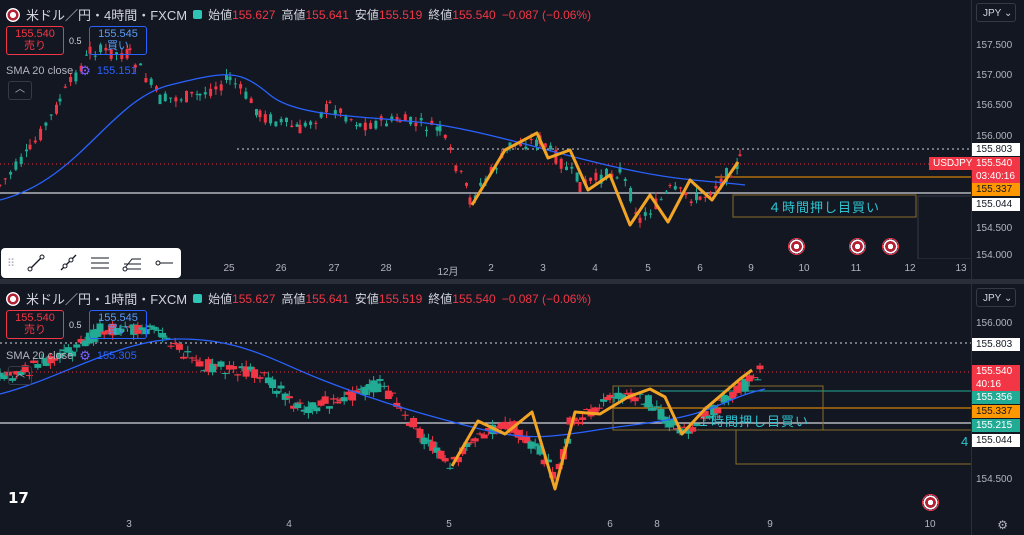 Image resolution: width=1024 pixels, height=535 pixels. Describe the element at coordinates (100, 263) in the screenshot. I see `parallel-channel-tool-icon` at that location.